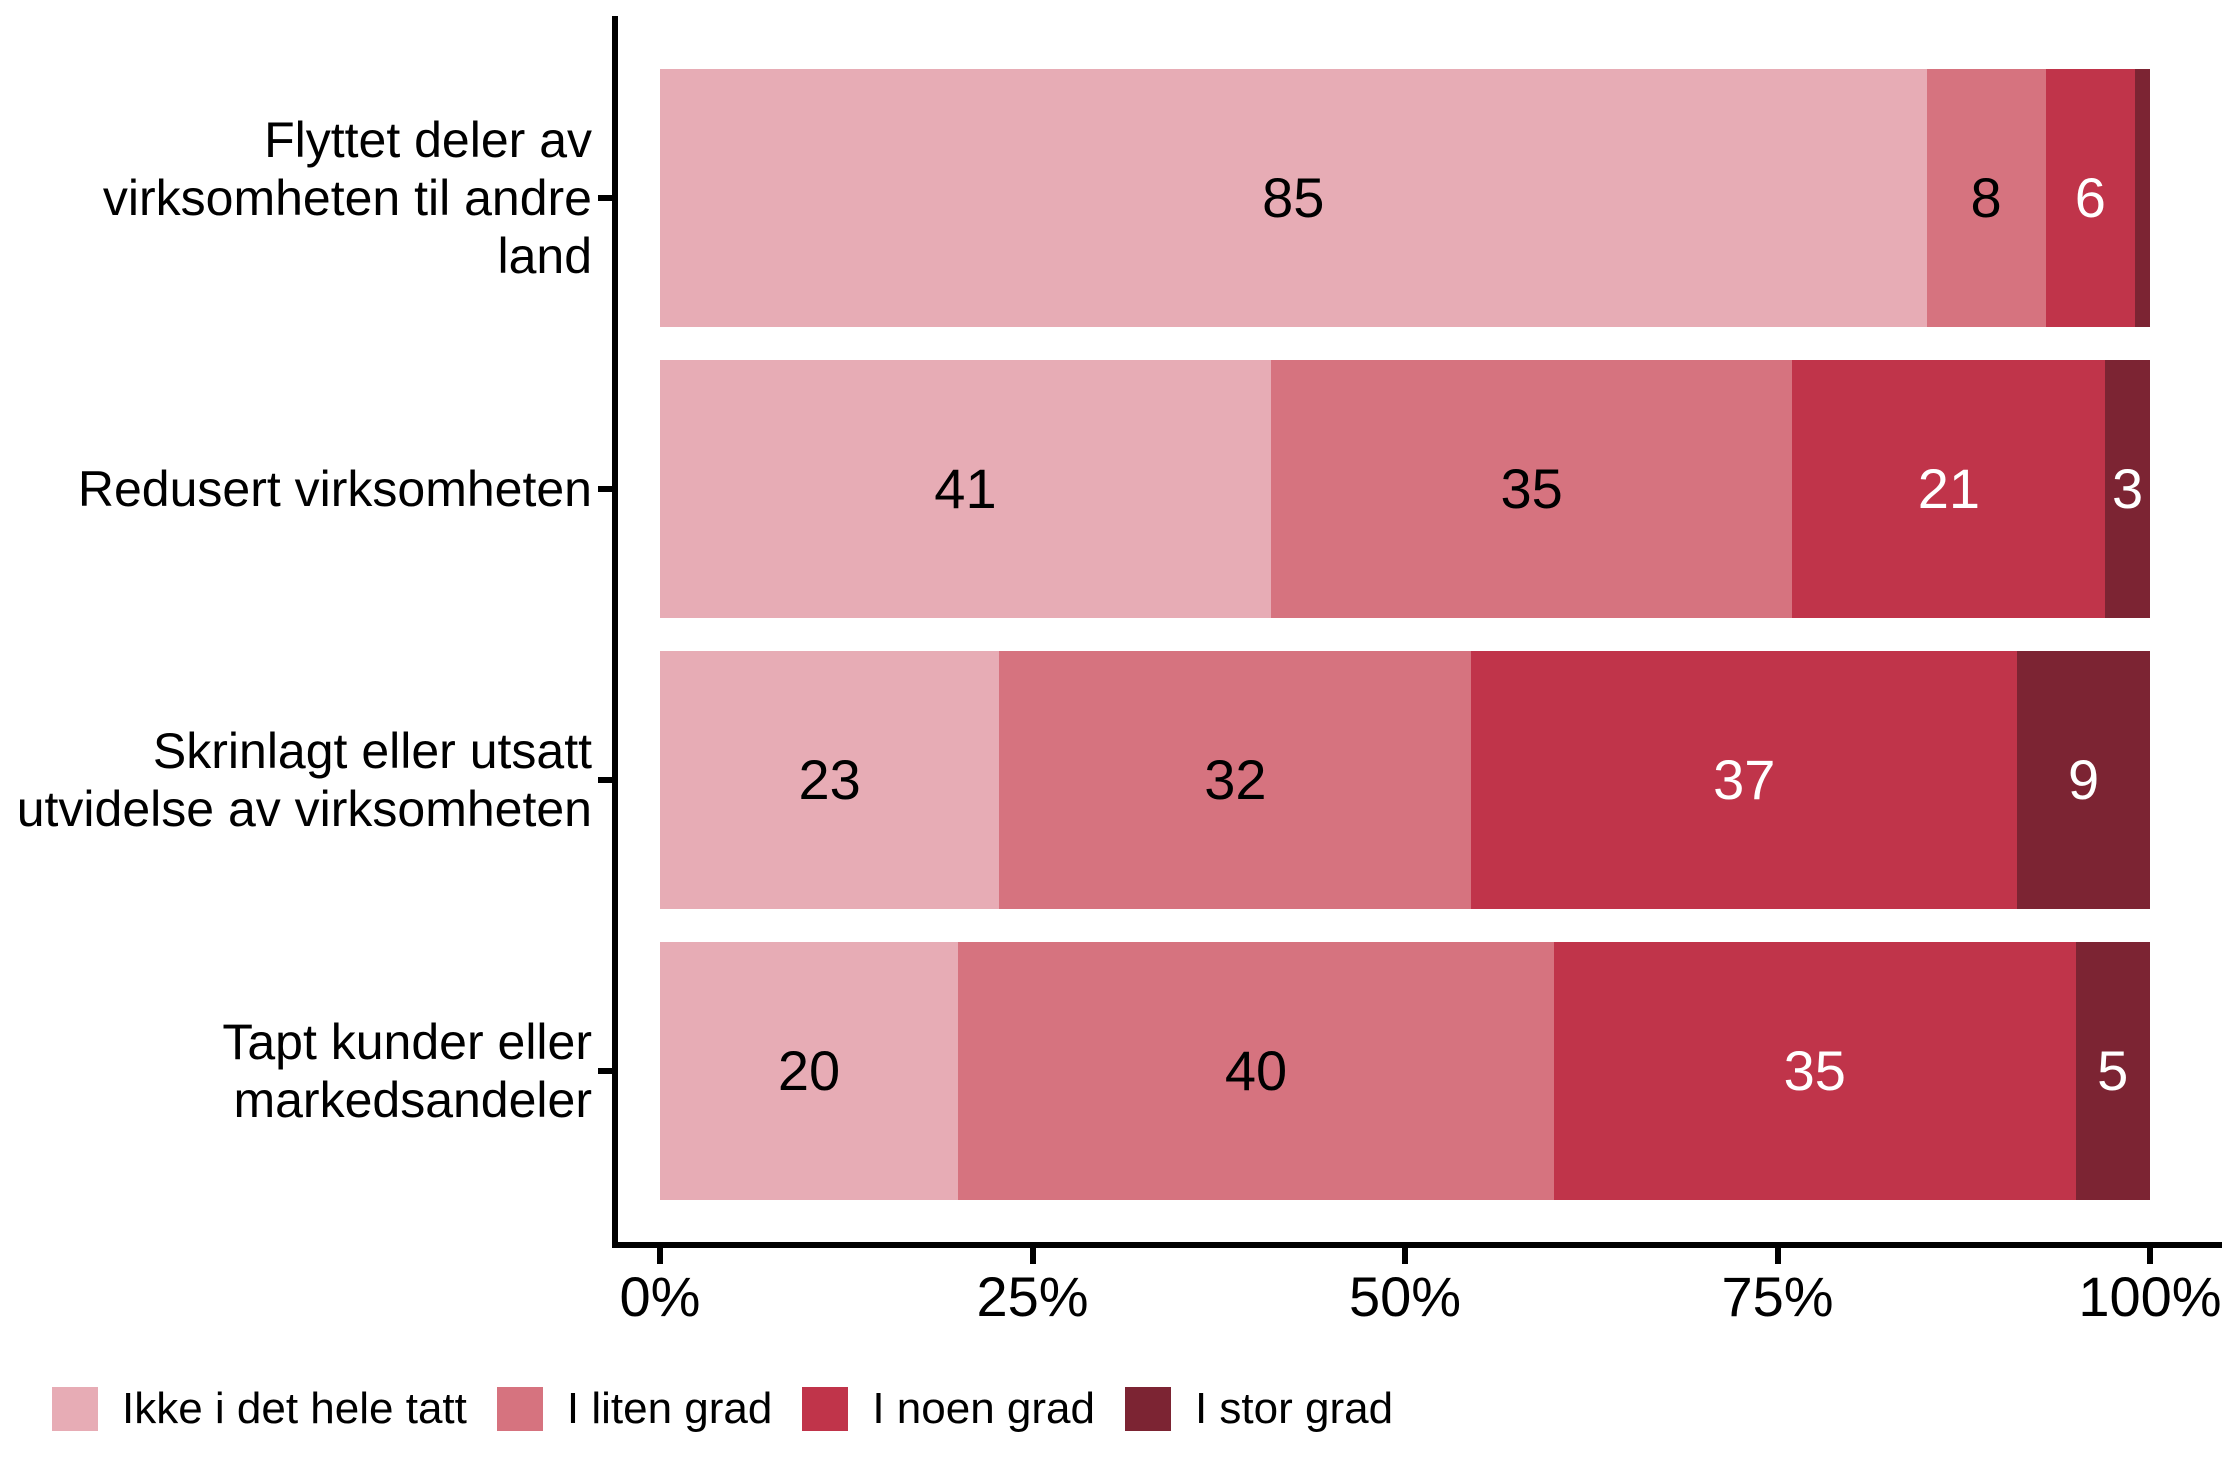 This screenshot has height=1484, width=2240. I want to click on bar-segment: 6, so click(2090, 198).